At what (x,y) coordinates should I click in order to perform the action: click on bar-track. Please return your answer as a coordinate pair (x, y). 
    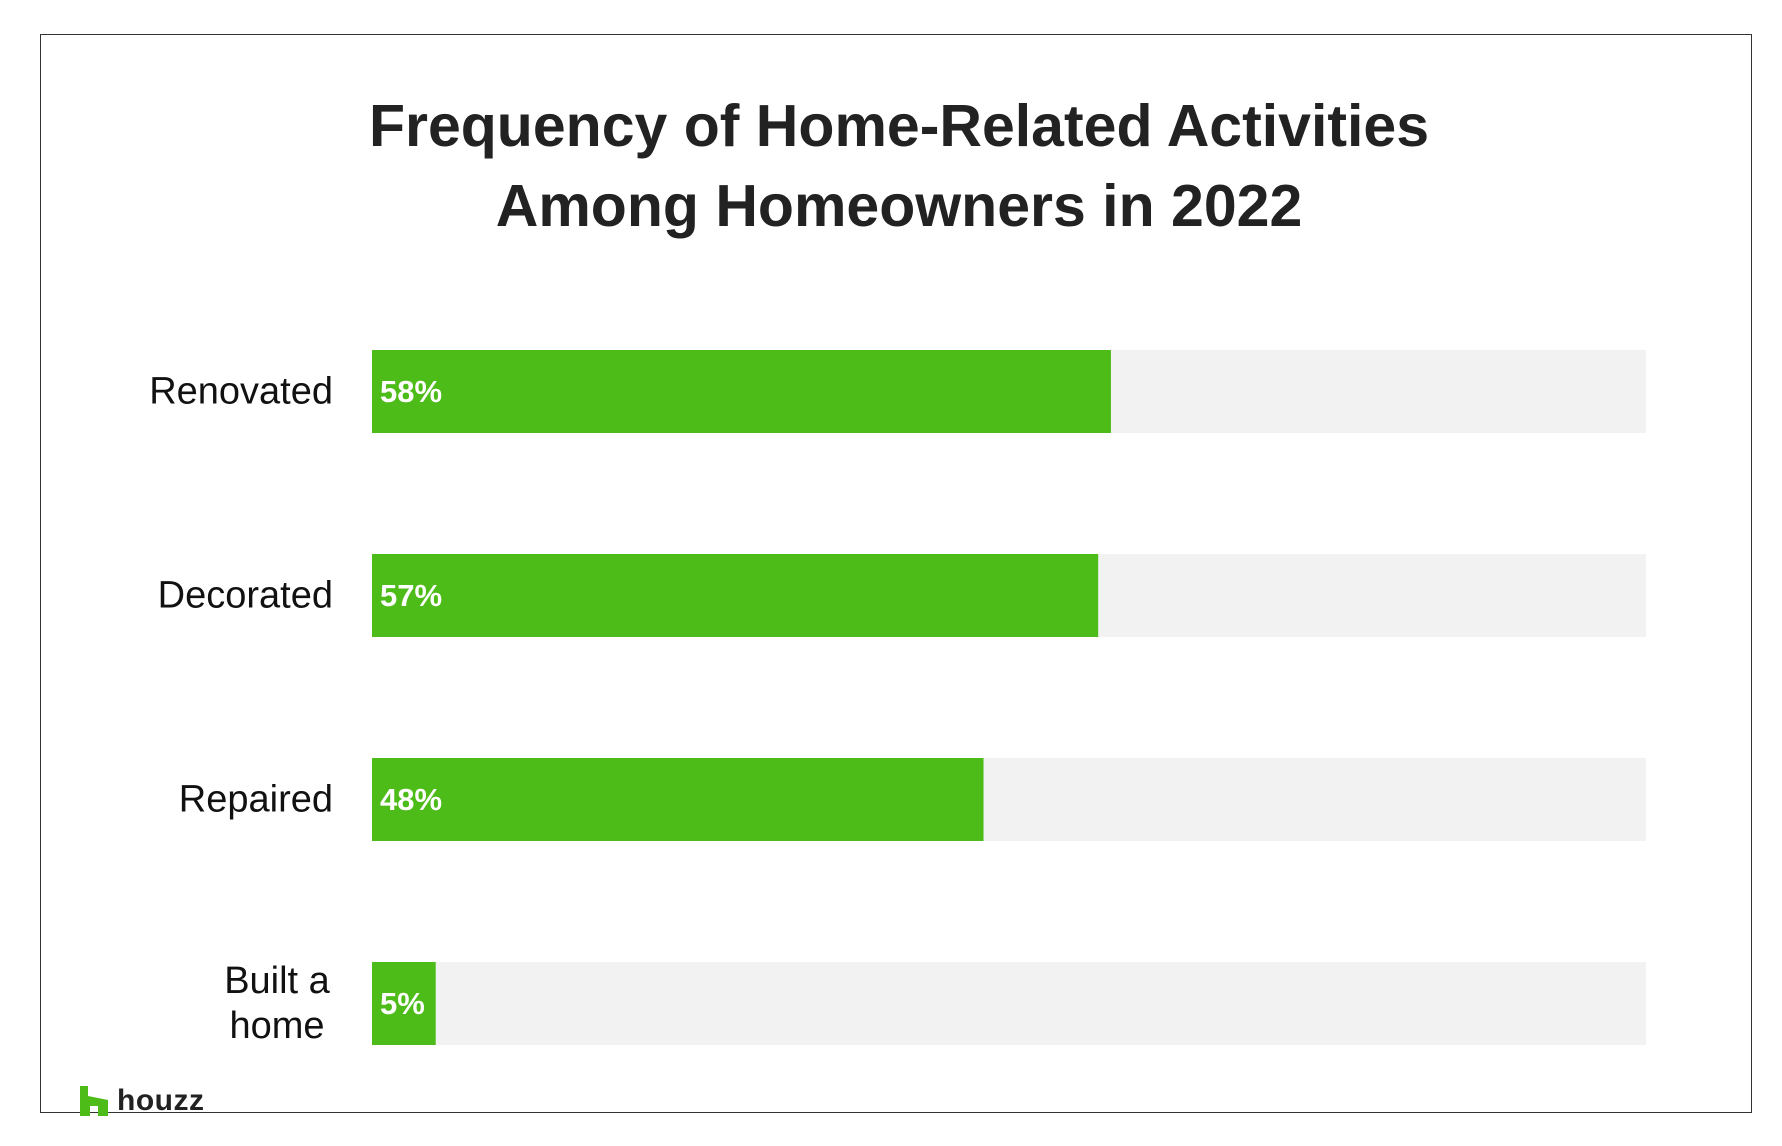
    Looking at the image, I should click on (1009, 1003).